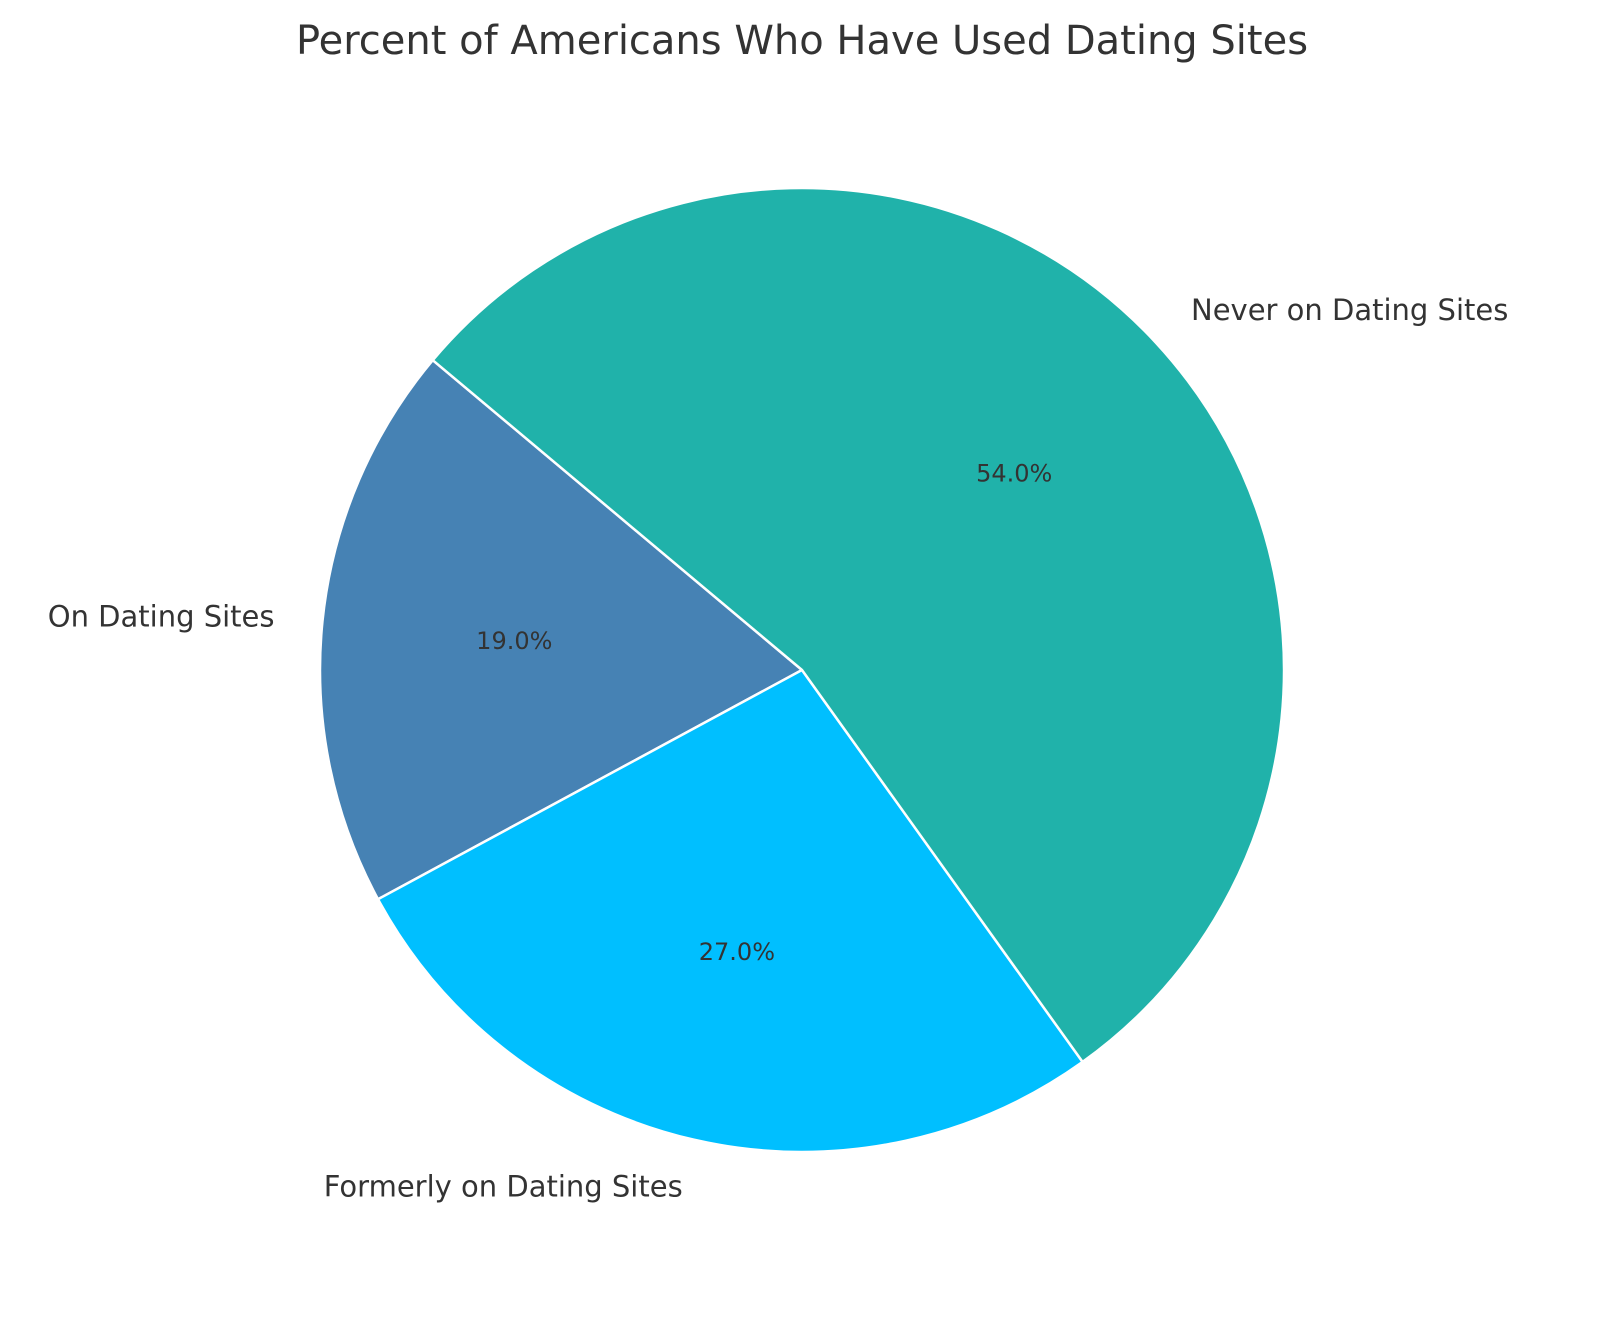 This screenshot has height=1320, width=1600. I want to click on slice-label-never-on-dating-sites: Never on Dating Sites, so click(1349, 310).